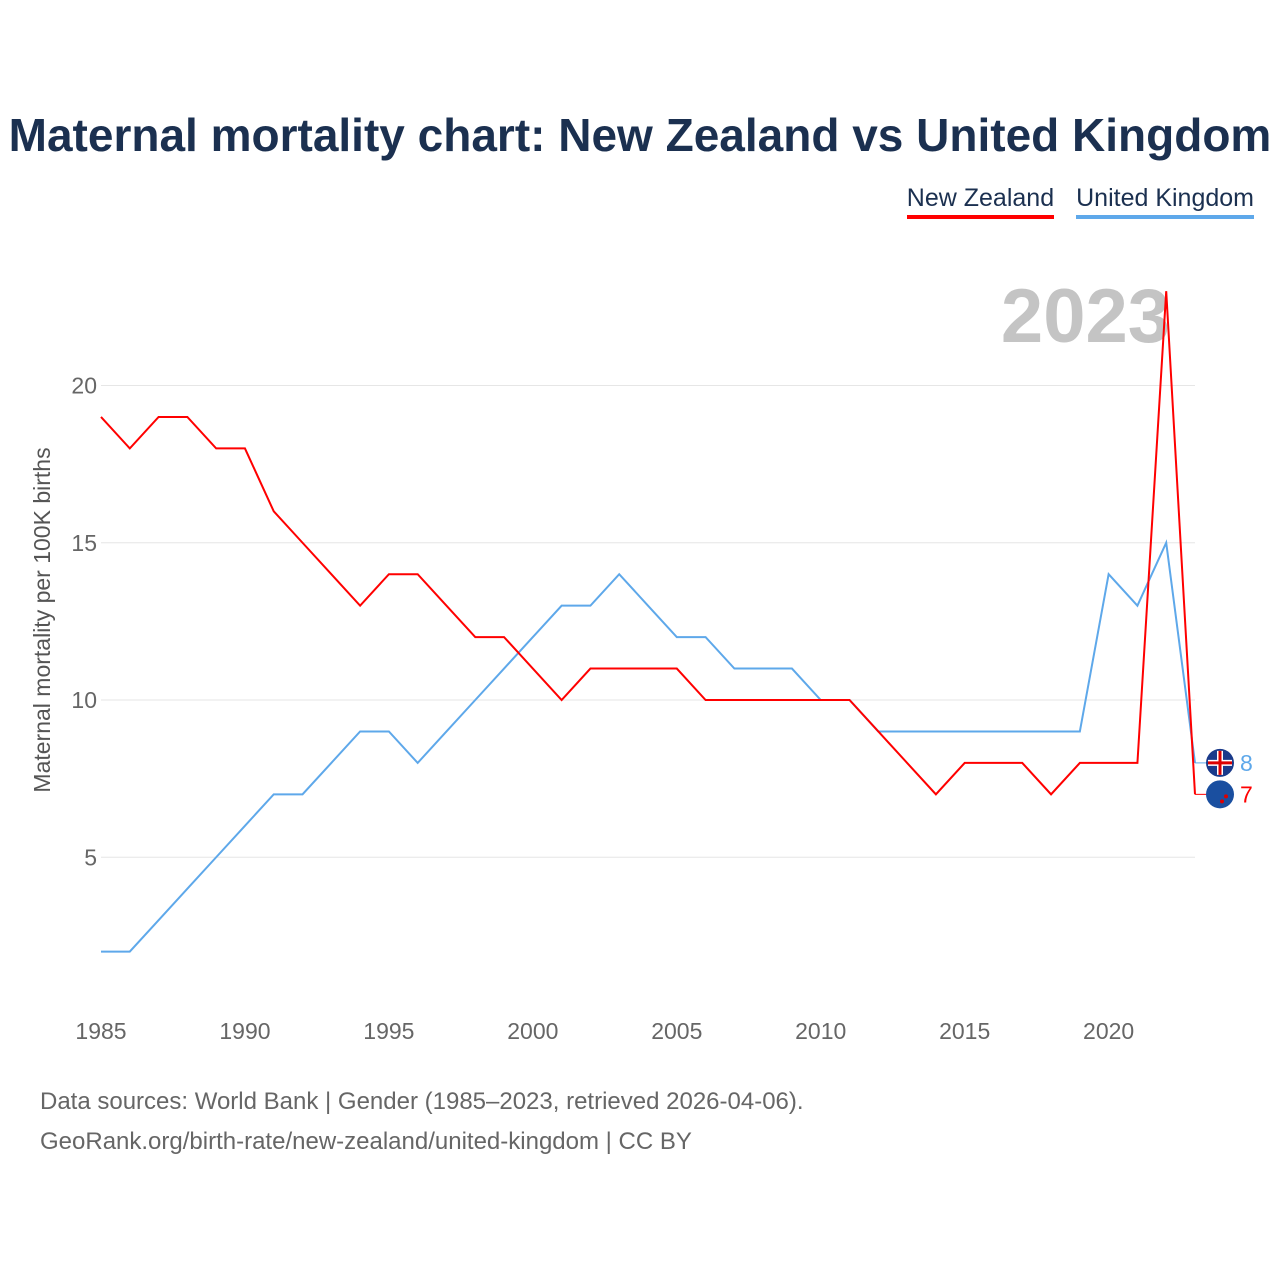 The width and height of the screenshot is (1280, 1280). What do you see at coordinates (84, 543) in the screenshot?
I see `y-tick-label: 15` at bounding box center [84, 543].